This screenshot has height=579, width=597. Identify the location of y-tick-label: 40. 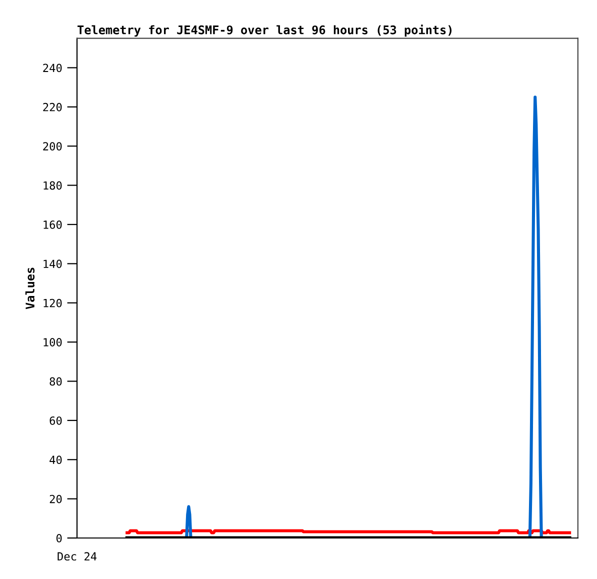
(56, 460).